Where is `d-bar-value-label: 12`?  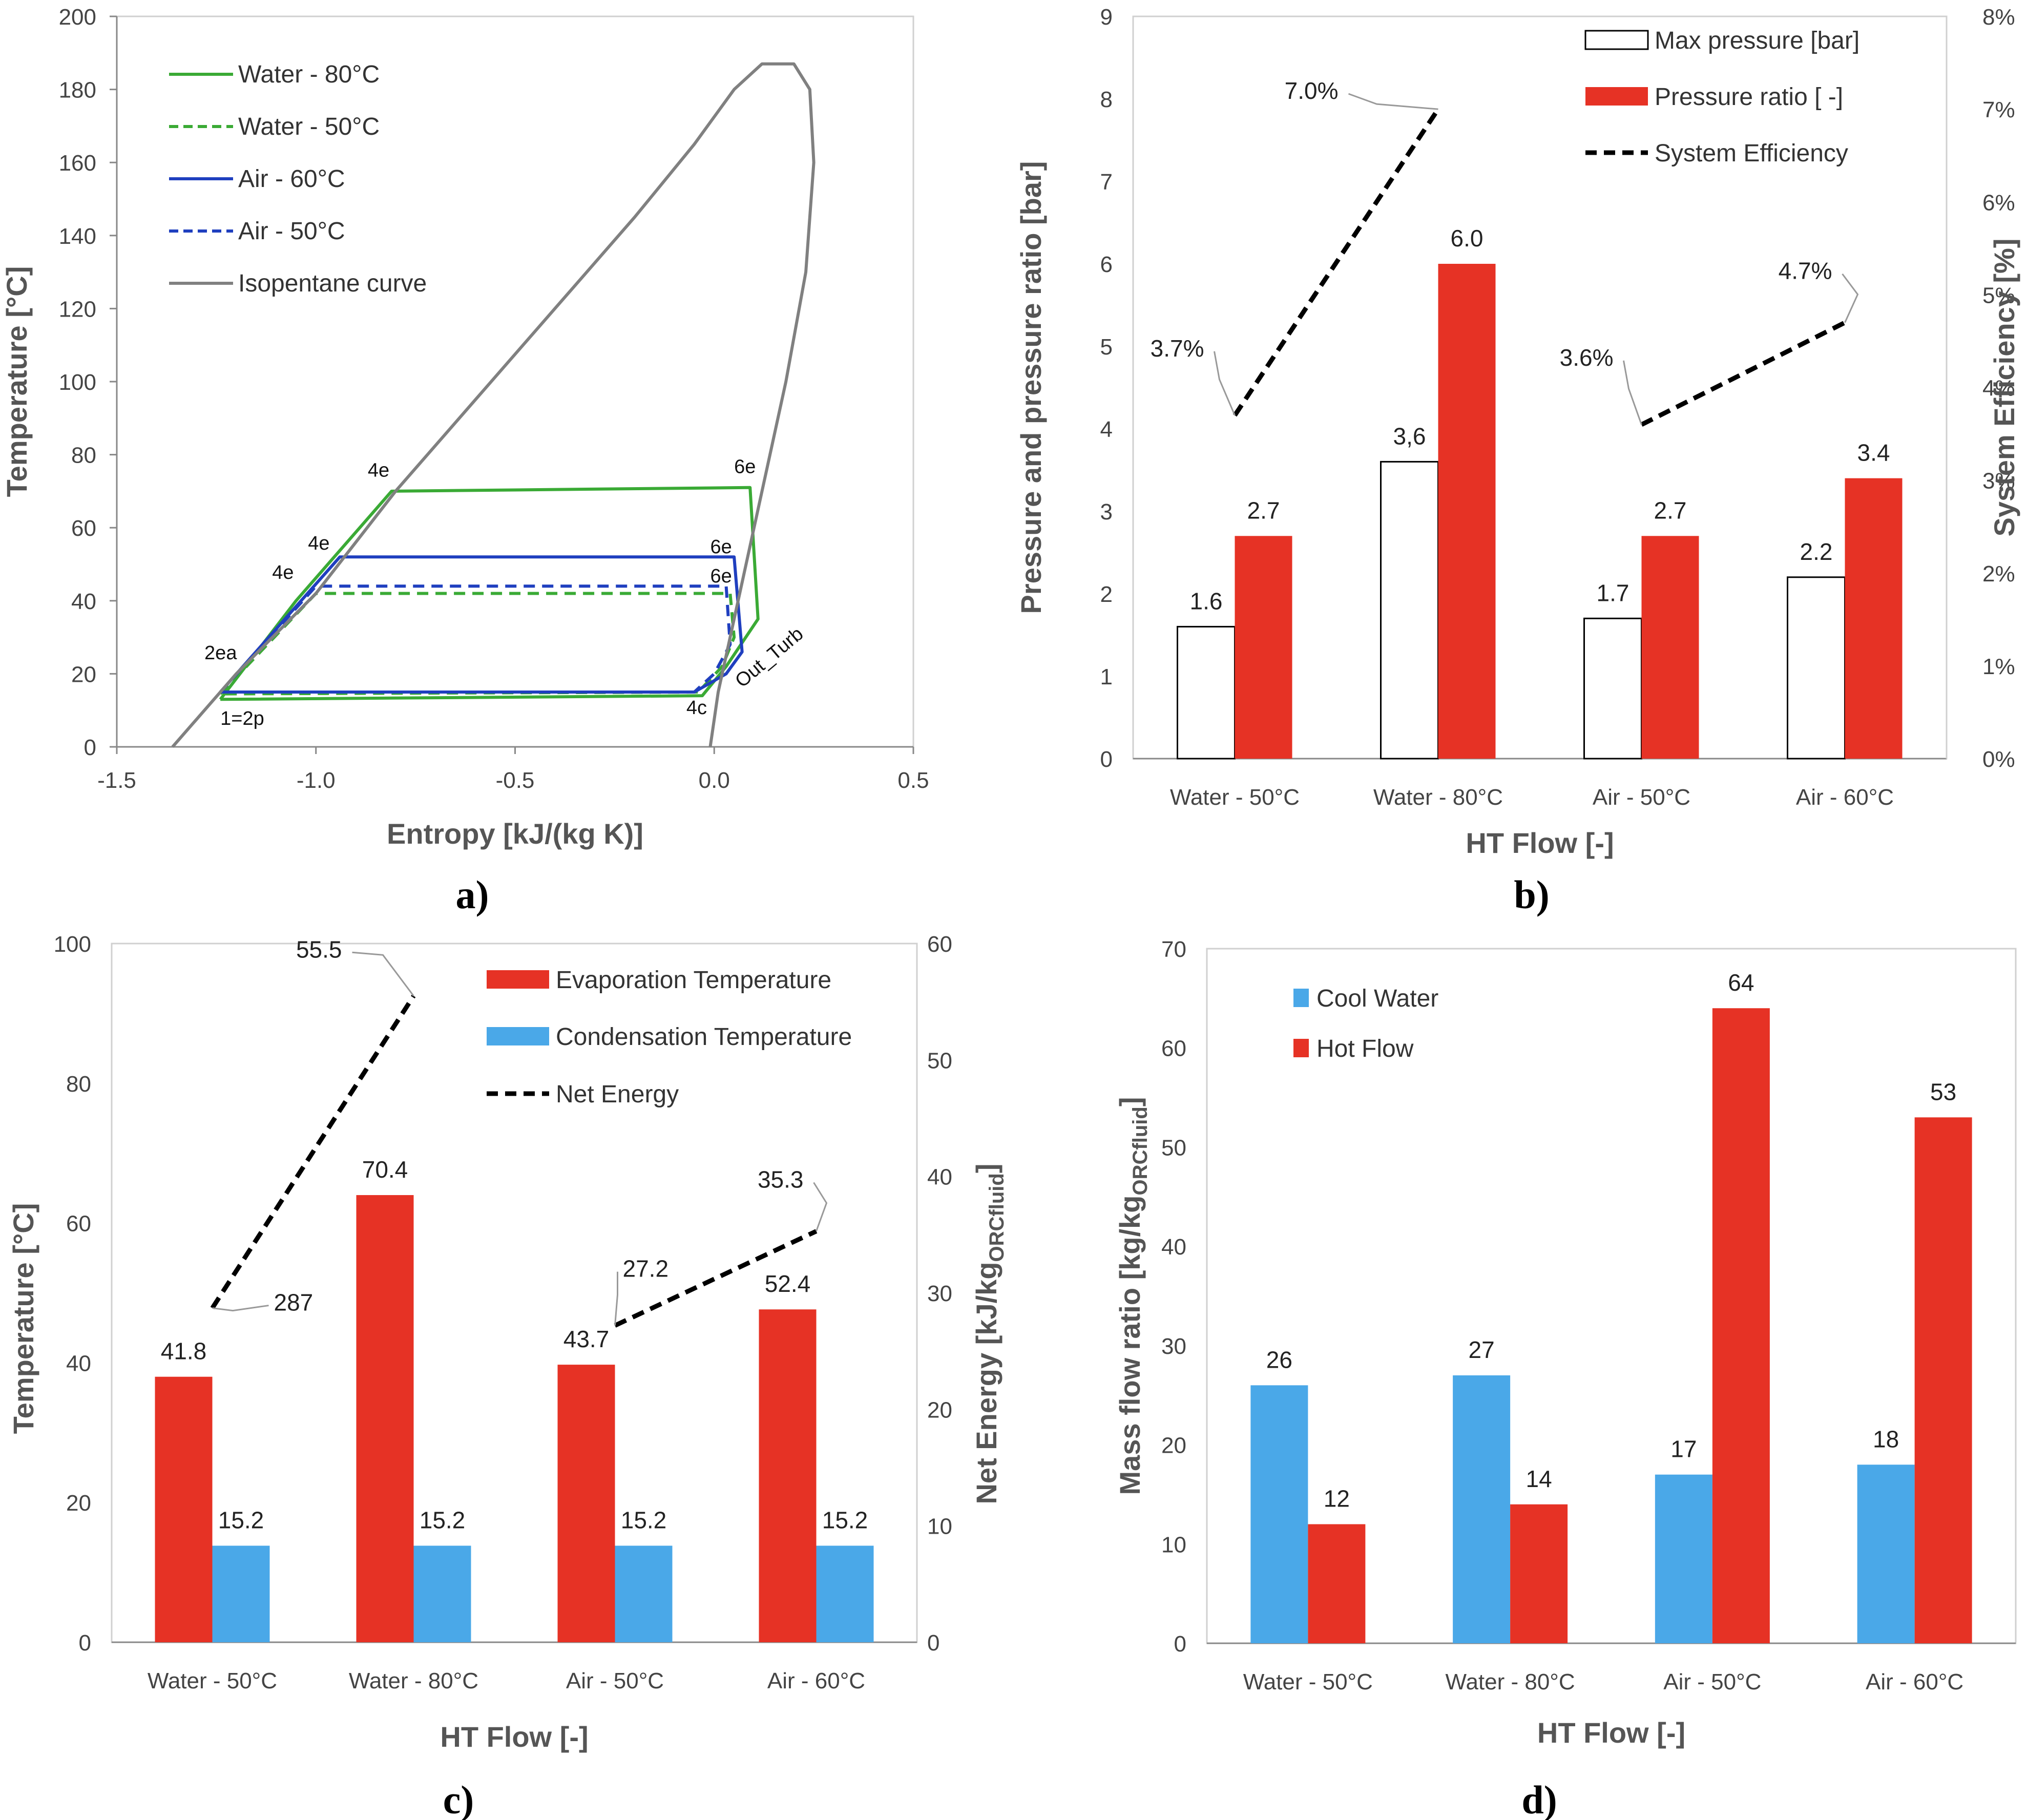
d-bar-value-label: 12 is located at coordinates (1337, 1499).